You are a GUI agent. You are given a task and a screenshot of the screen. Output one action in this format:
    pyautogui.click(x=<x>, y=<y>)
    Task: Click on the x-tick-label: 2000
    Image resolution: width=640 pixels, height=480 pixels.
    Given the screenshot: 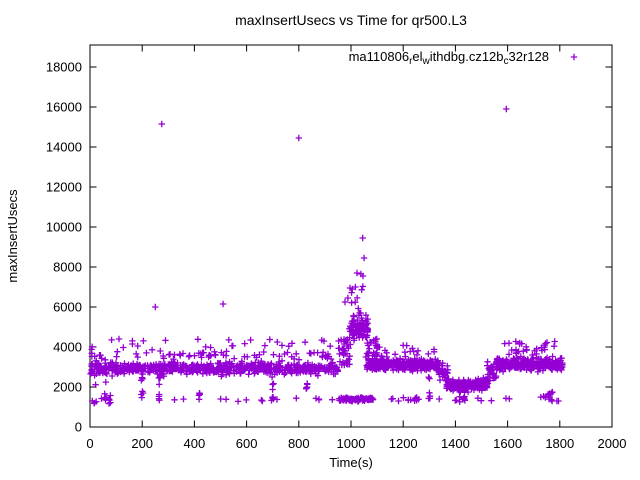 What is the action you would take?
    pyautogui.click(x=612, y=443)
    